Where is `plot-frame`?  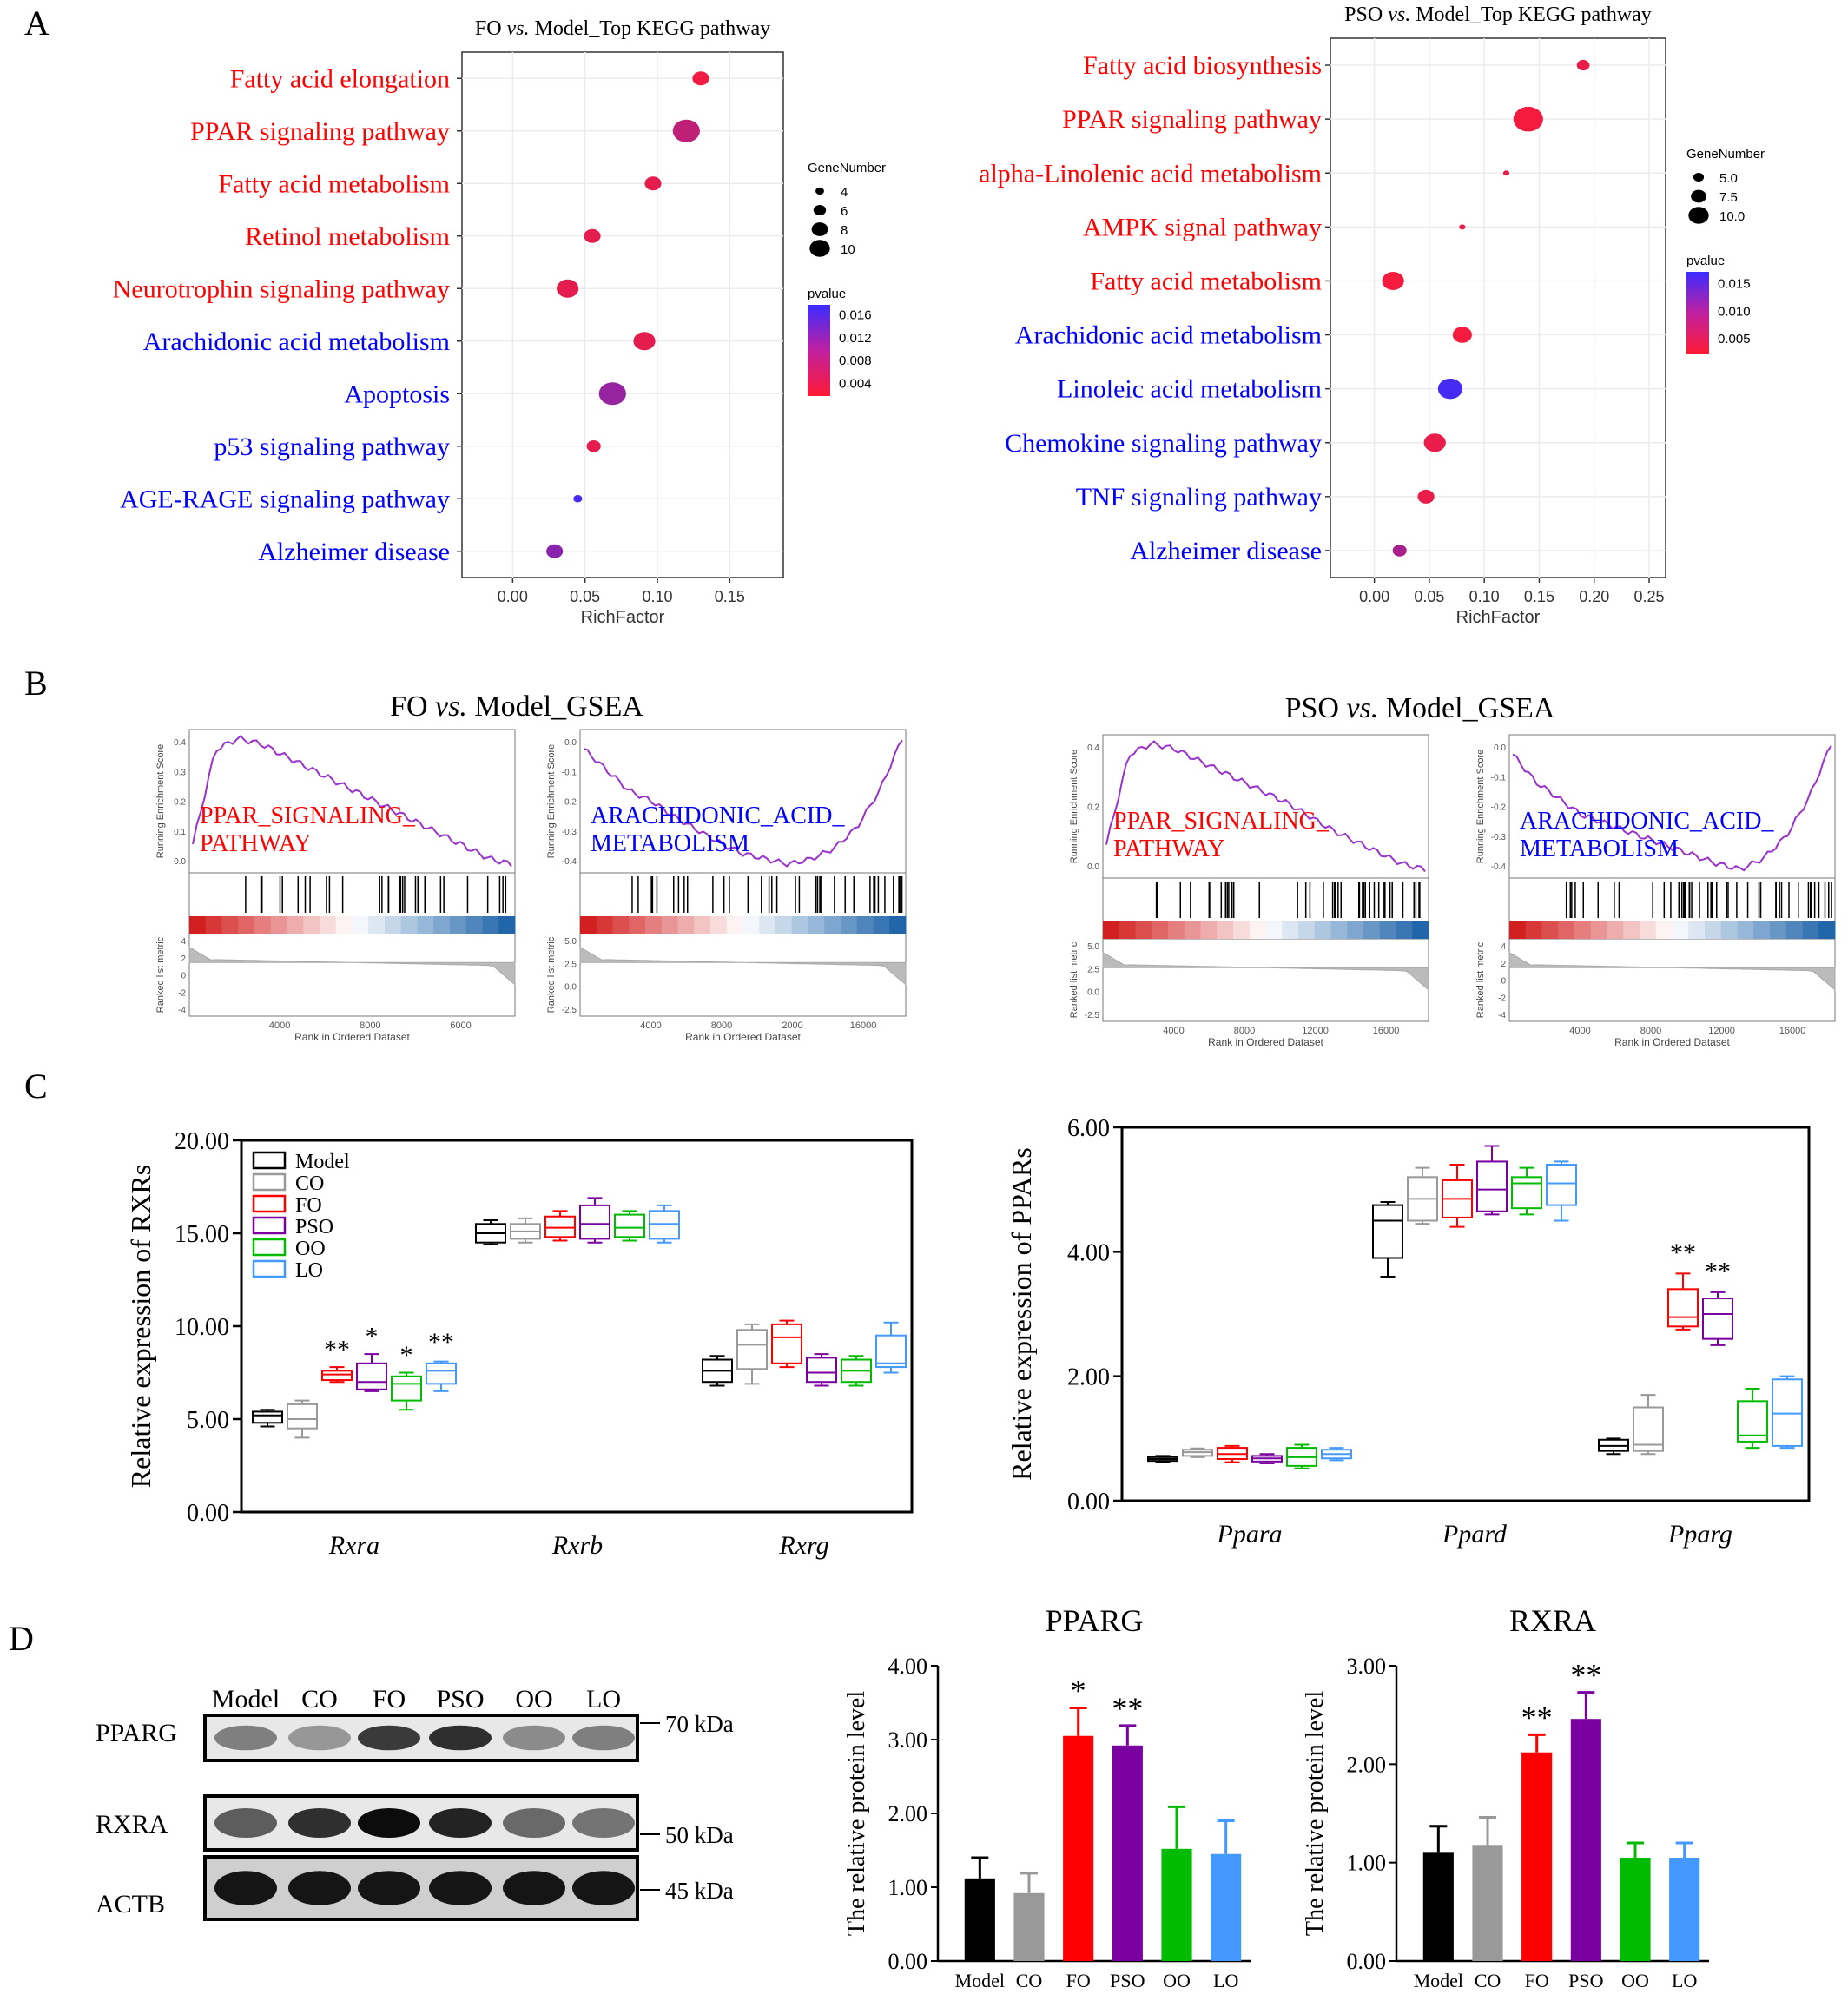
plot-frame is located at coordinates (577, 1326).